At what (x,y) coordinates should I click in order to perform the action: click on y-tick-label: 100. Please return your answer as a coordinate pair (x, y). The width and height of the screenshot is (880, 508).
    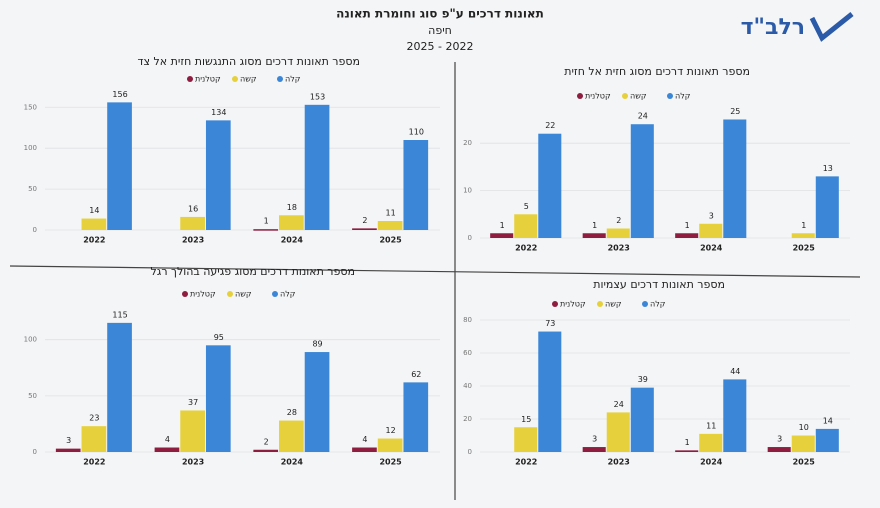
    Looking at the image, I should click on (30, 340).